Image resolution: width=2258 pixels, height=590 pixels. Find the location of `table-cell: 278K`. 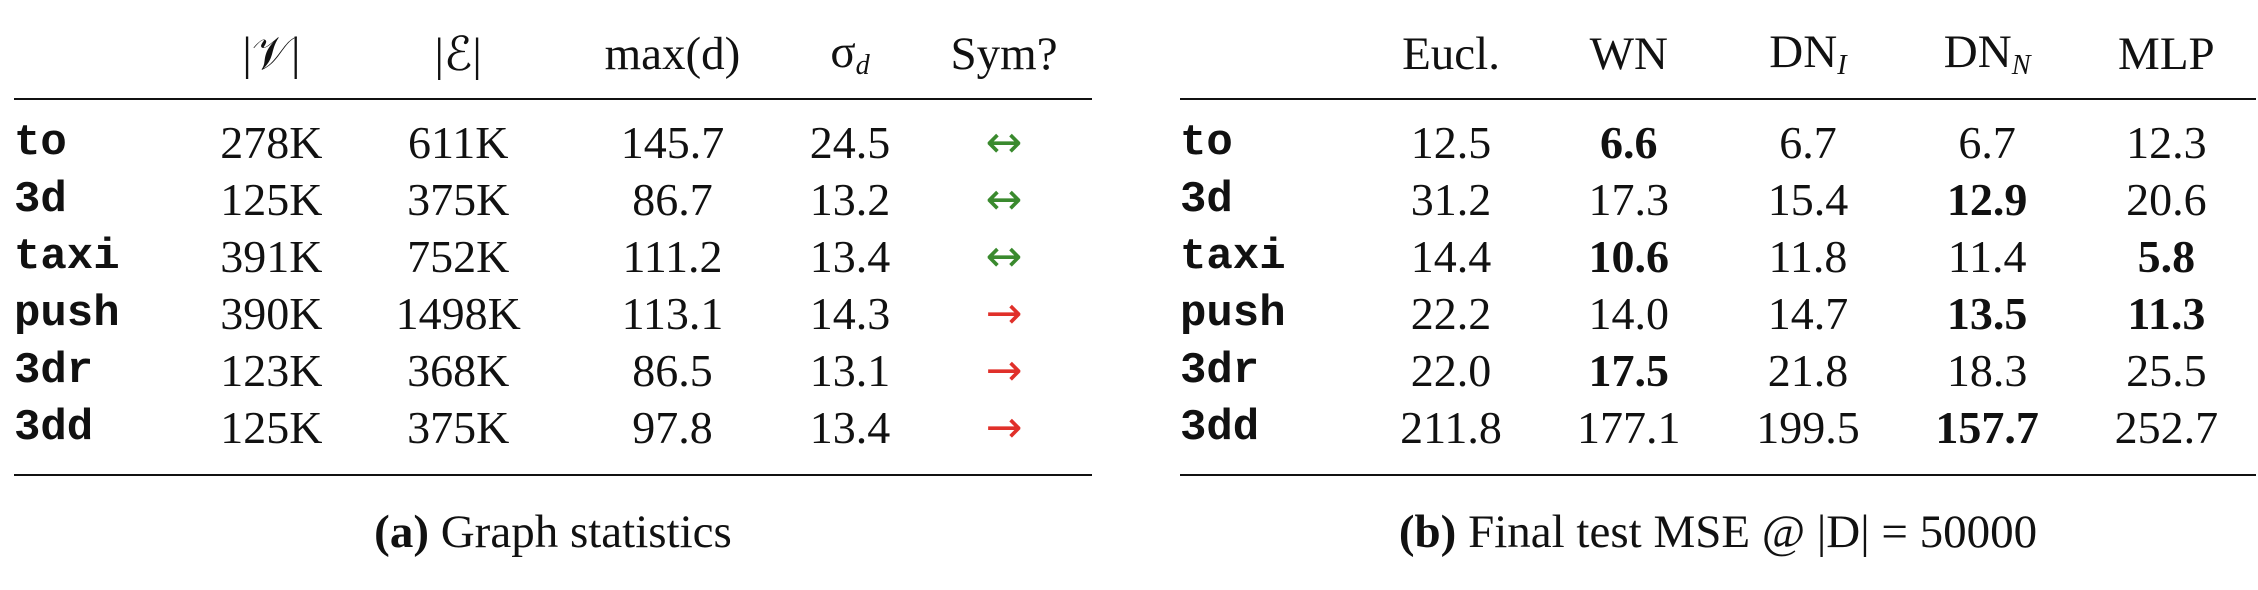

table-cell: 278K is located at coordinates (271, 142).